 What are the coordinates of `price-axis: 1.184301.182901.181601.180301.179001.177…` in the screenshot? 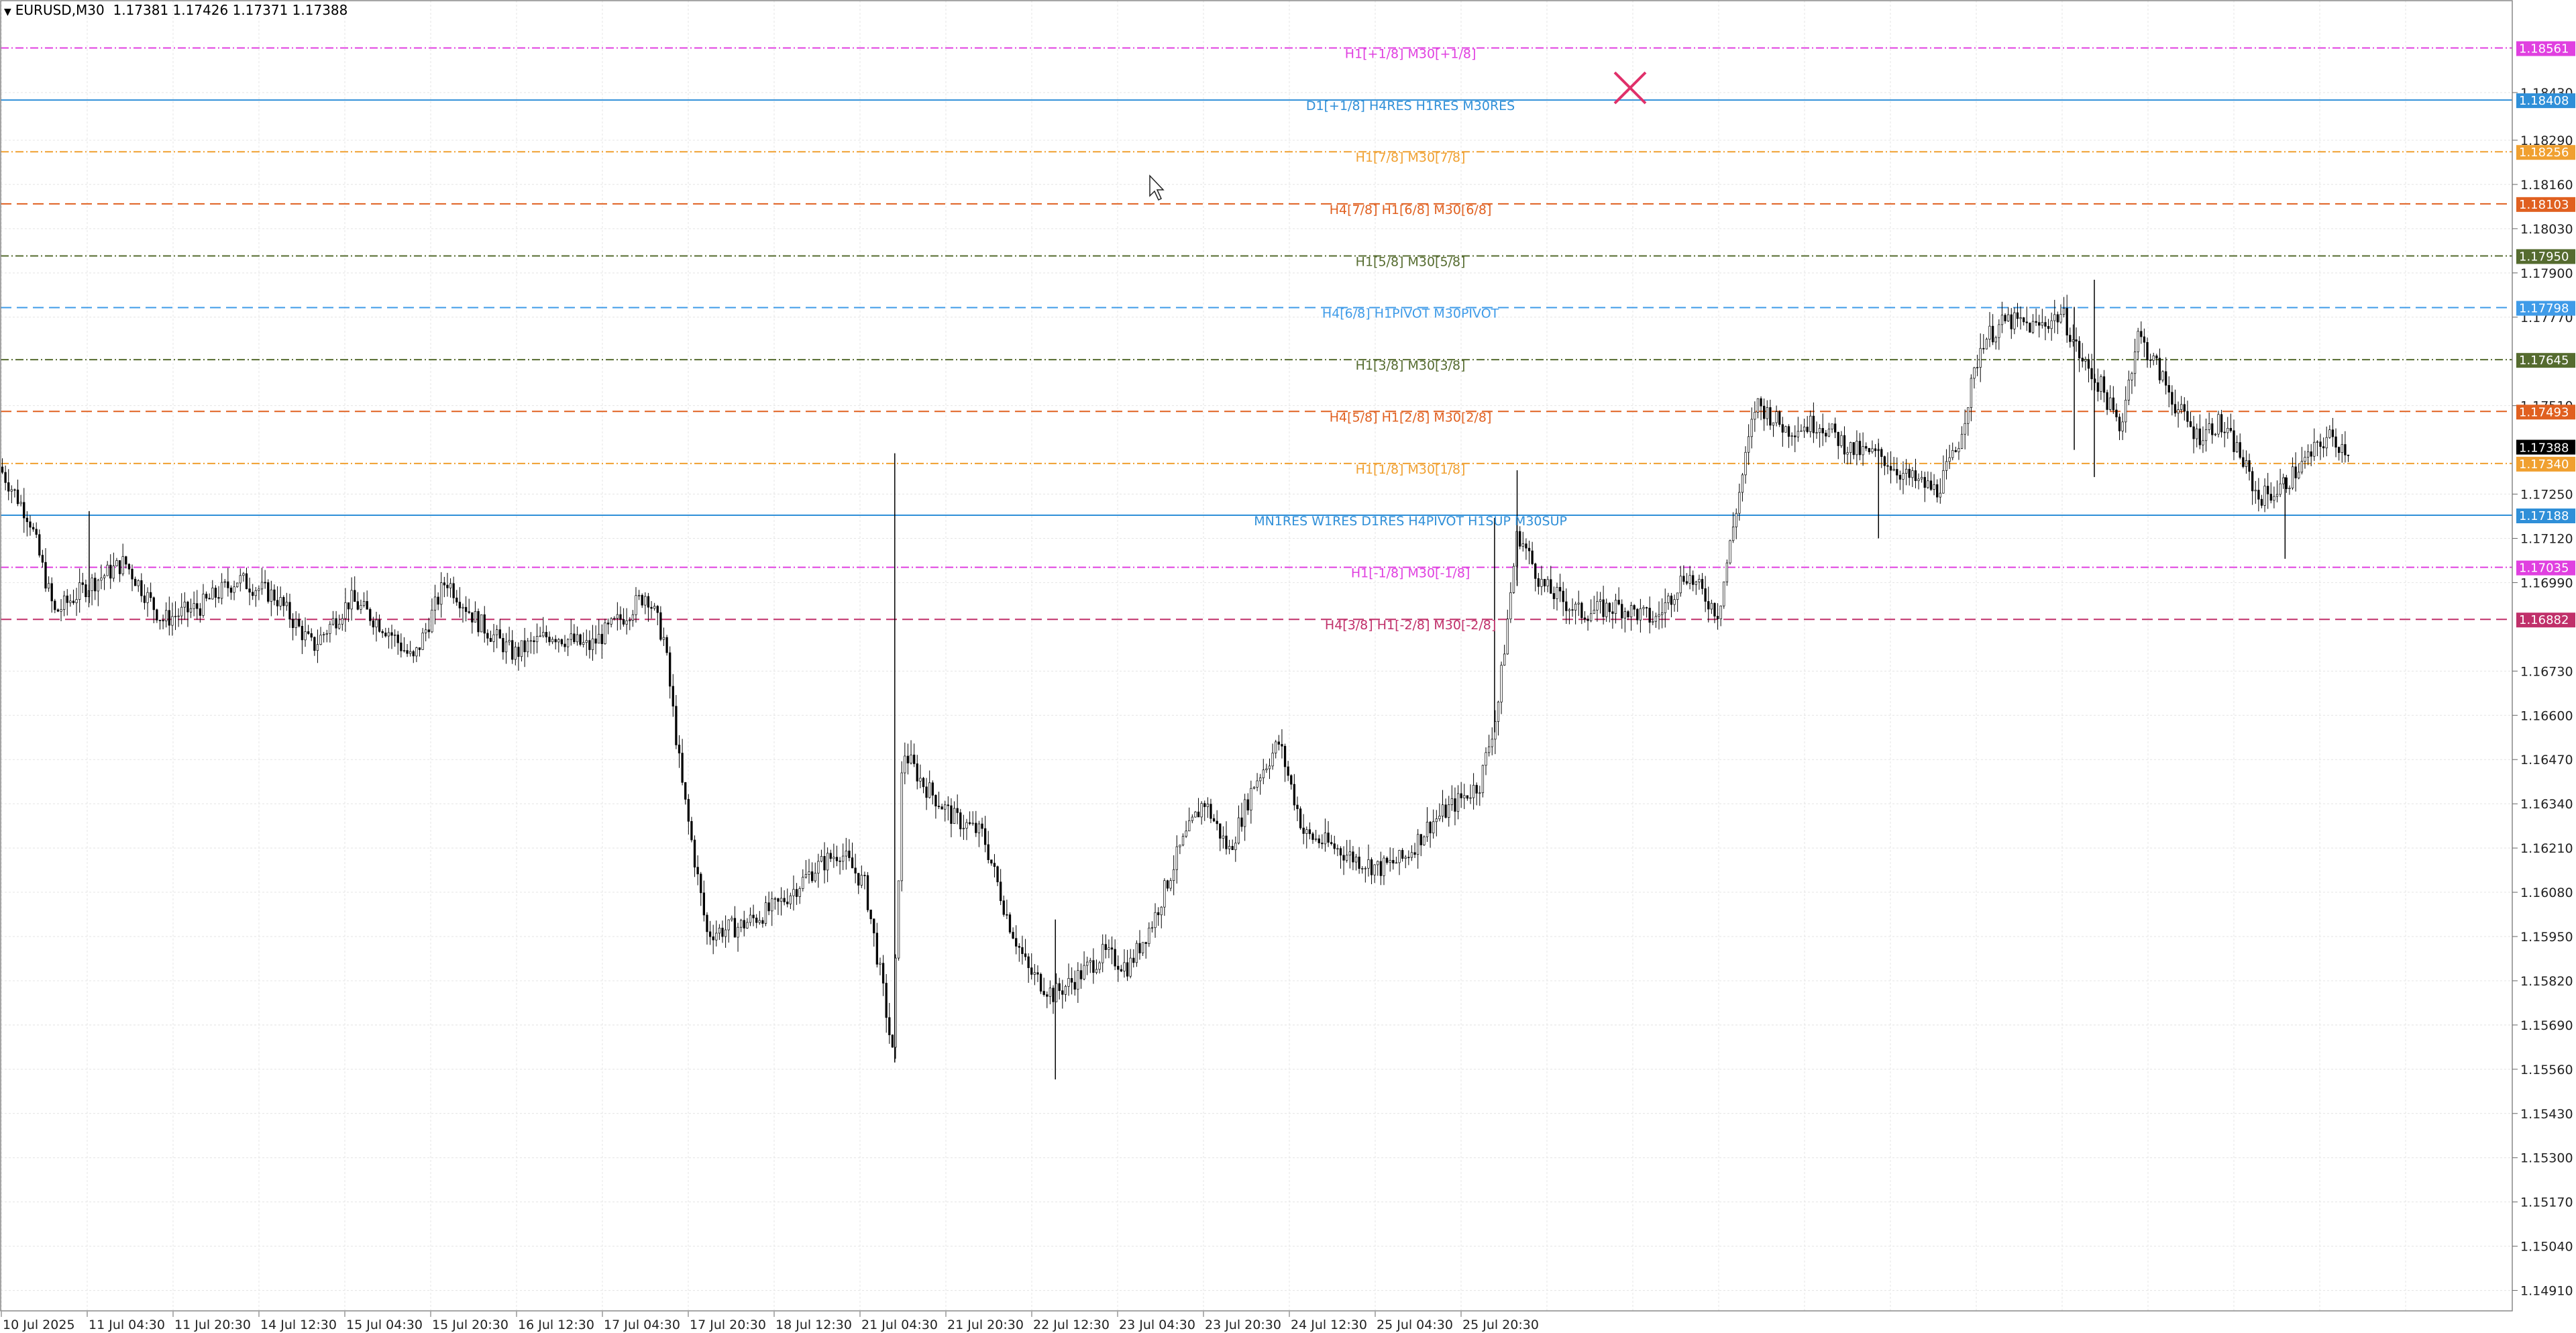 It's located at (2543, 670).